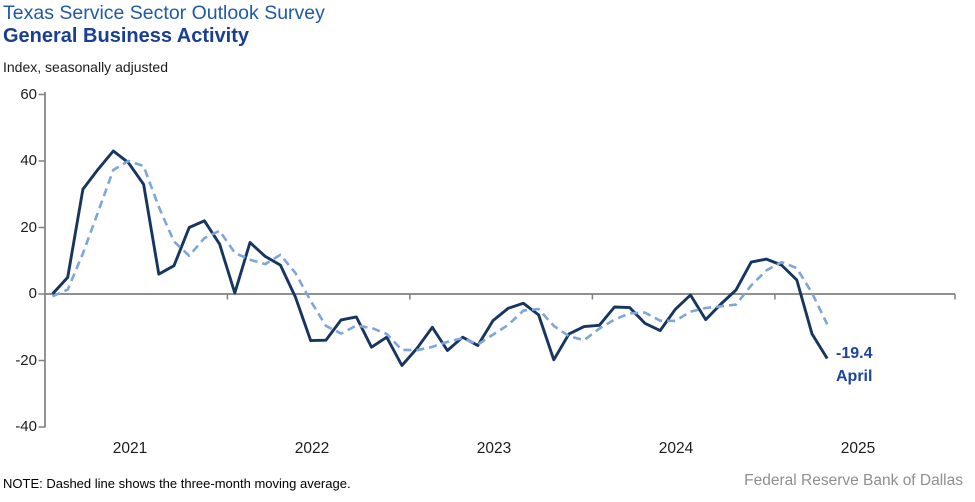 Image resolution: width=975 pixels, height=502 pixels. I want to click on y-tick-label: 60, so click(28, 94).